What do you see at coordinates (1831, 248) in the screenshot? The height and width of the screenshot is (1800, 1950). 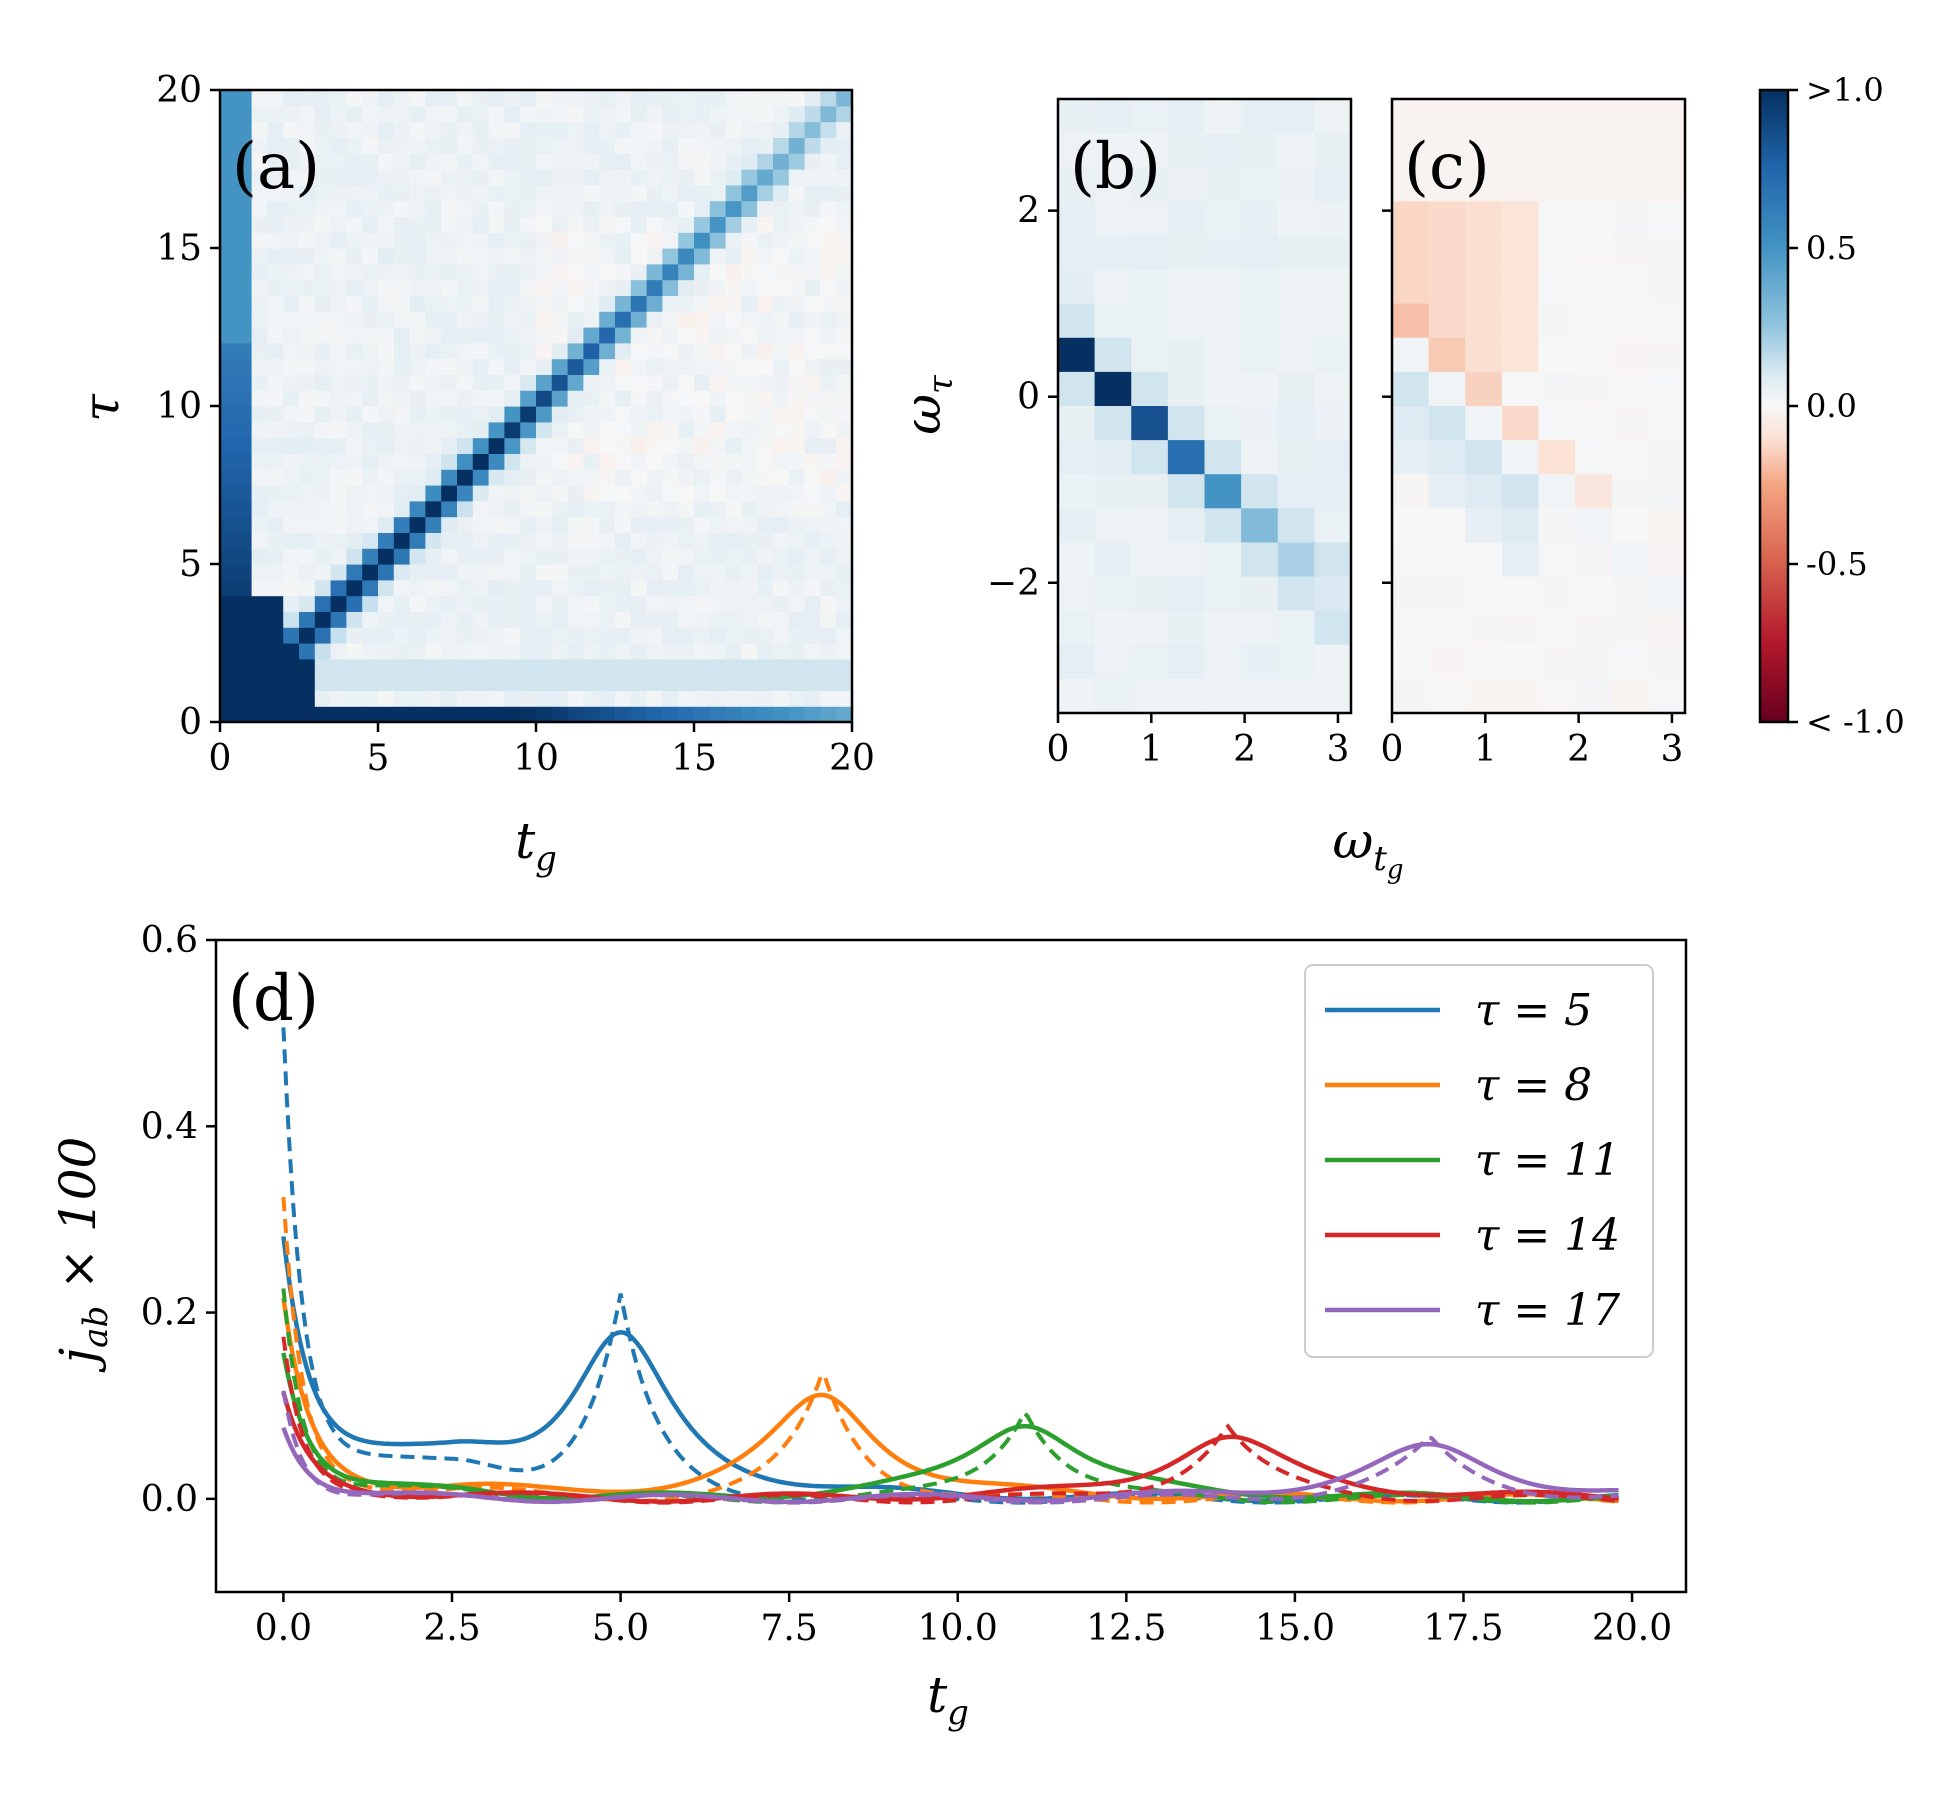 I see `colorbar-tick-label: 0.5` at bounding box center [1831, 248].